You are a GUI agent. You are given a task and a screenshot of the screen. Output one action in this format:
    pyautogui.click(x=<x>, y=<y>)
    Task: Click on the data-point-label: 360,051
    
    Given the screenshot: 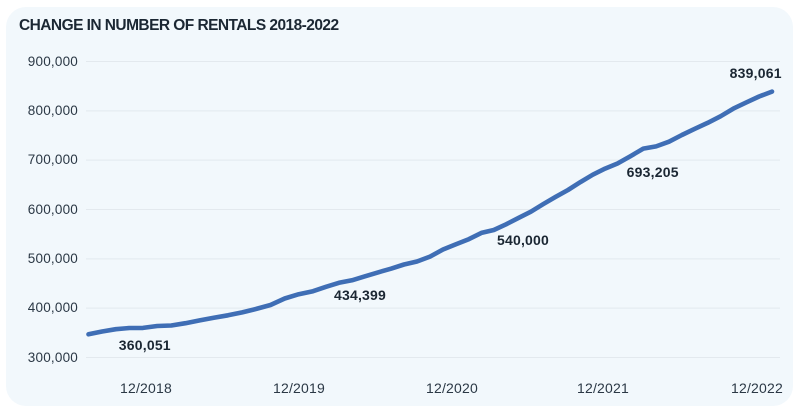 What is the action you would take?
    pyautogui.click(x=144, y=344)
    